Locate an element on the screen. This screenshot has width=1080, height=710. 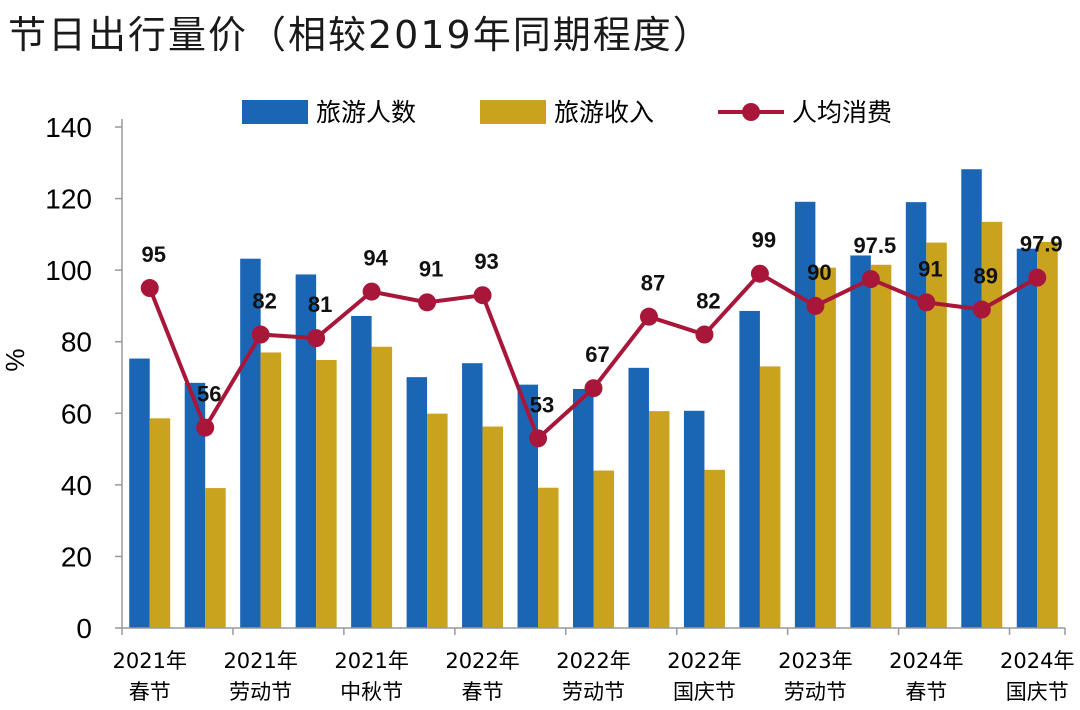
y-tick-label: 60 is located at coordinates (76, 413).